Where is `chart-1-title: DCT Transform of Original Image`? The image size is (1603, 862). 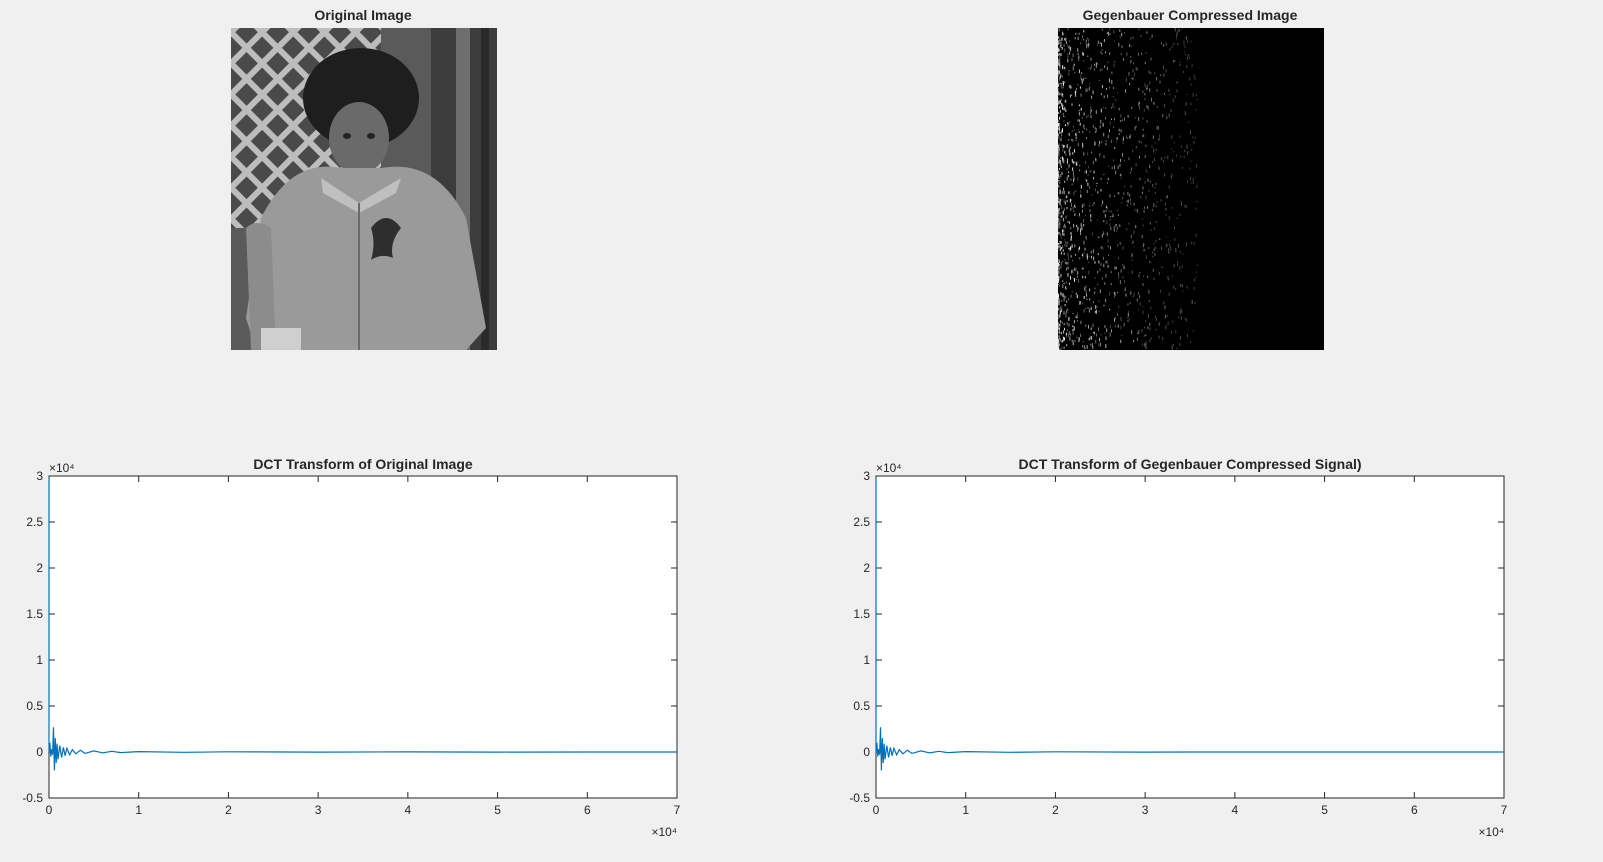
chart-1-title: DCT Transform of Original Image is located at coordinates (363, 464).